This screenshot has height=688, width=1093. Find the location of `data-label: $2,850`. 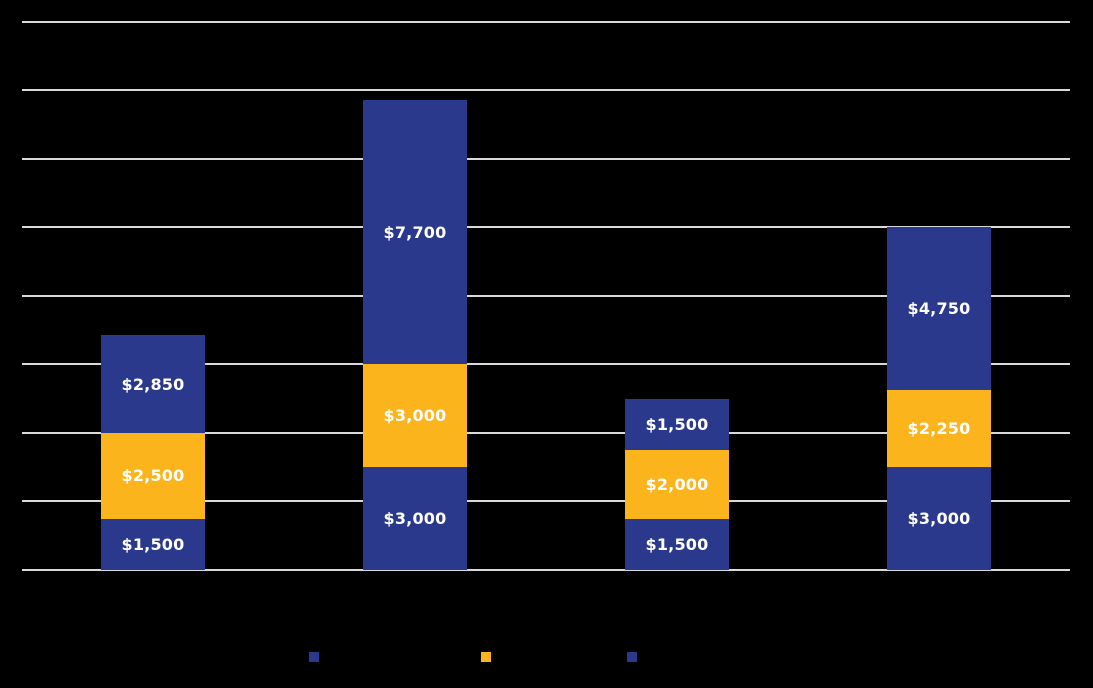

data-label: $2,850 is located at coordinates (153, 384).